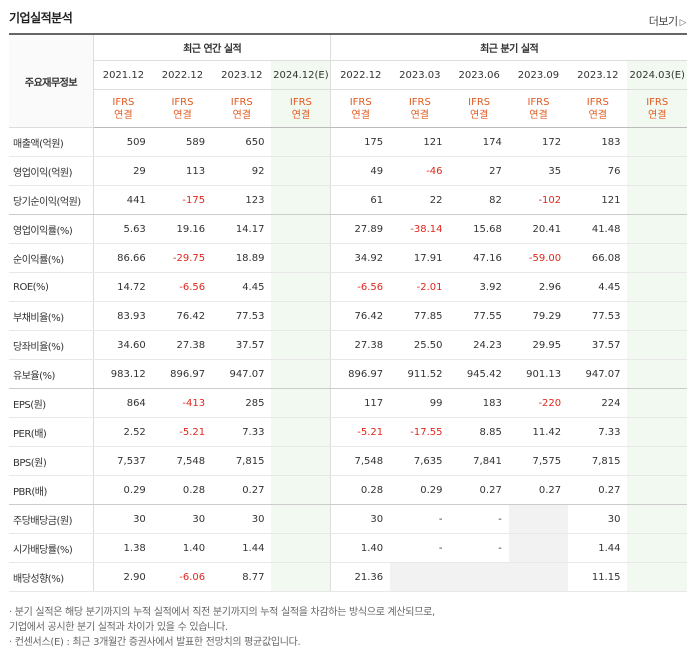 This screenshot has height=648, width=694. I want to click on period-header: 2021.12, so click(123, 75).